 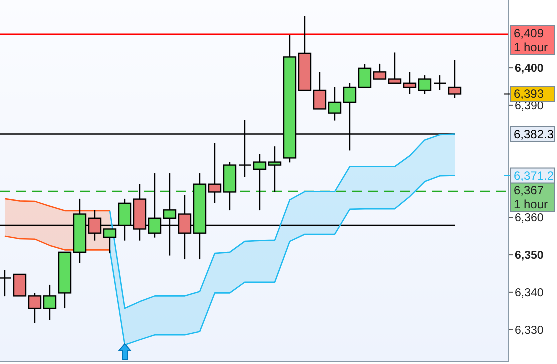 What do you see at coordinates (529, 330) in the screenshot?
I see `y-tick-label: 6,330` at bounding box center [529, 330].